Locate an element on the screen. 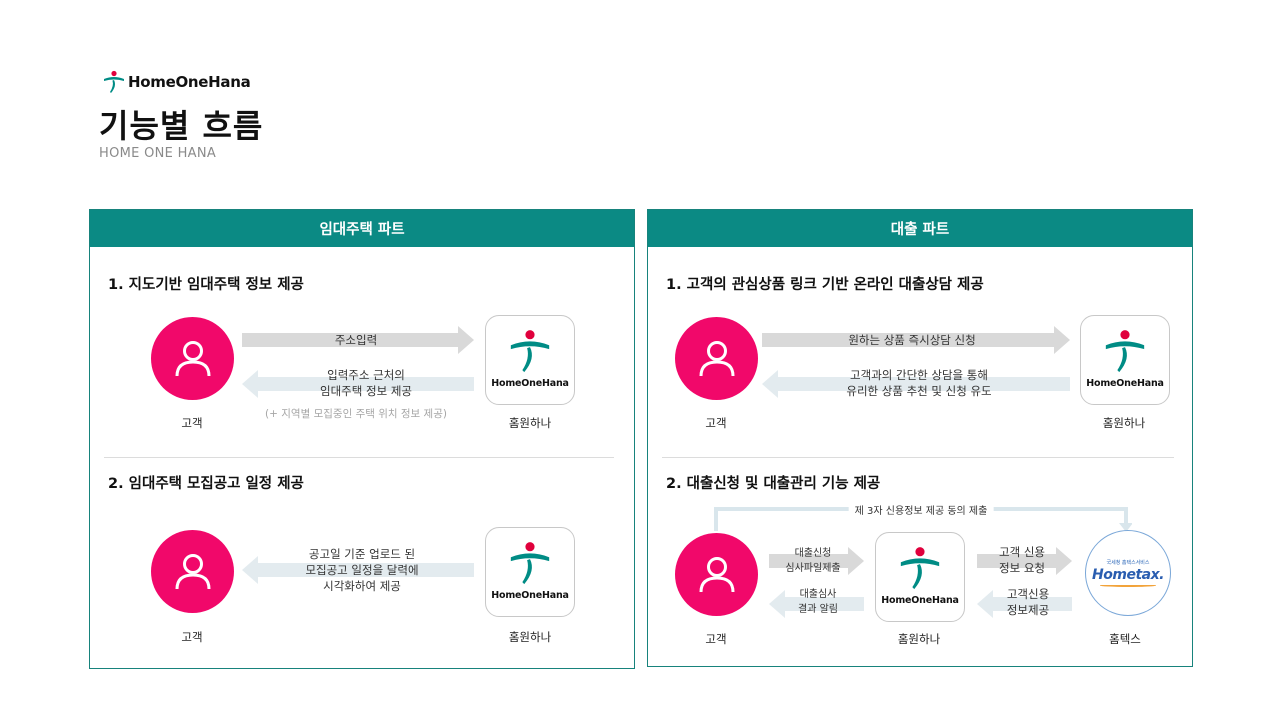 This screenshot has width=1280, height=720. loan-section1-title: 1. 고객의 관심상품 링크 기반 온라인 대출상담 제공 is located at coordinates (825, 285).